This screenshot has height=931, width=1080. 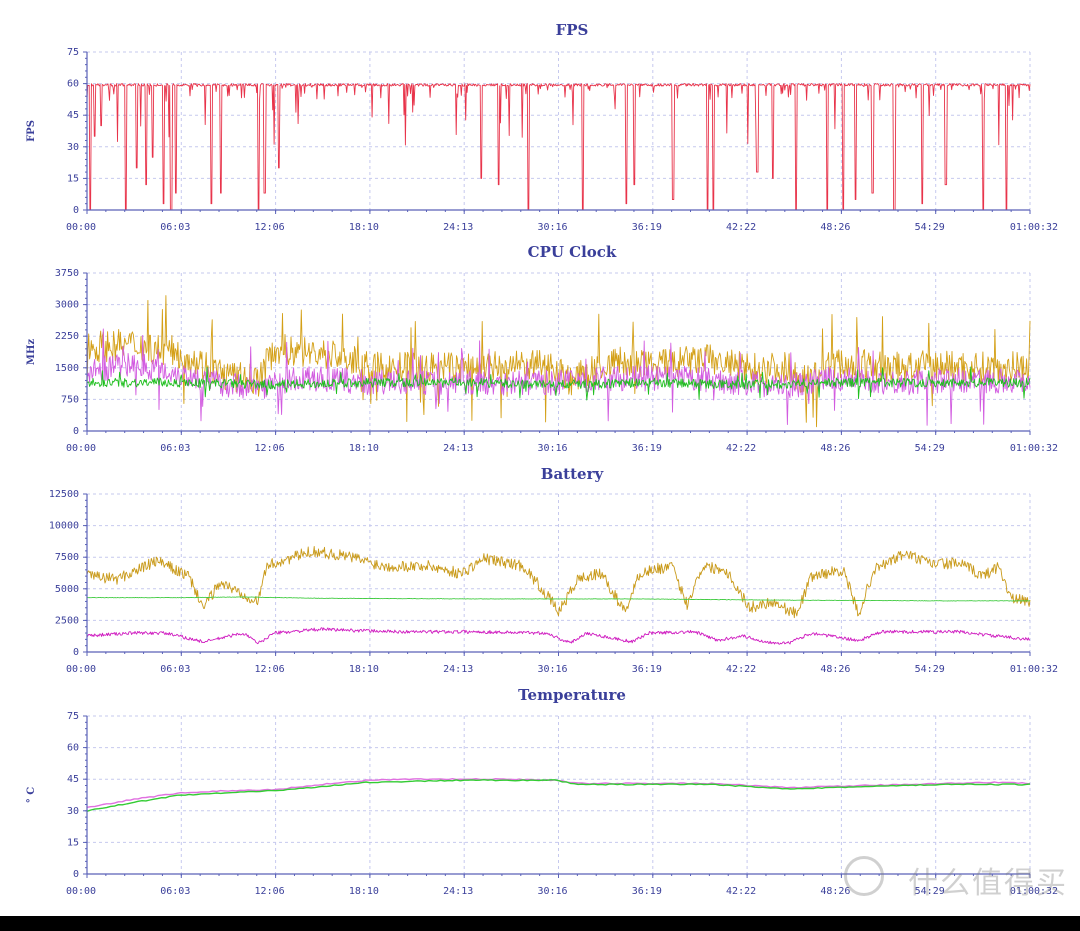 I want to click on y-tick-label: 12500, so click(x=64, y=494).